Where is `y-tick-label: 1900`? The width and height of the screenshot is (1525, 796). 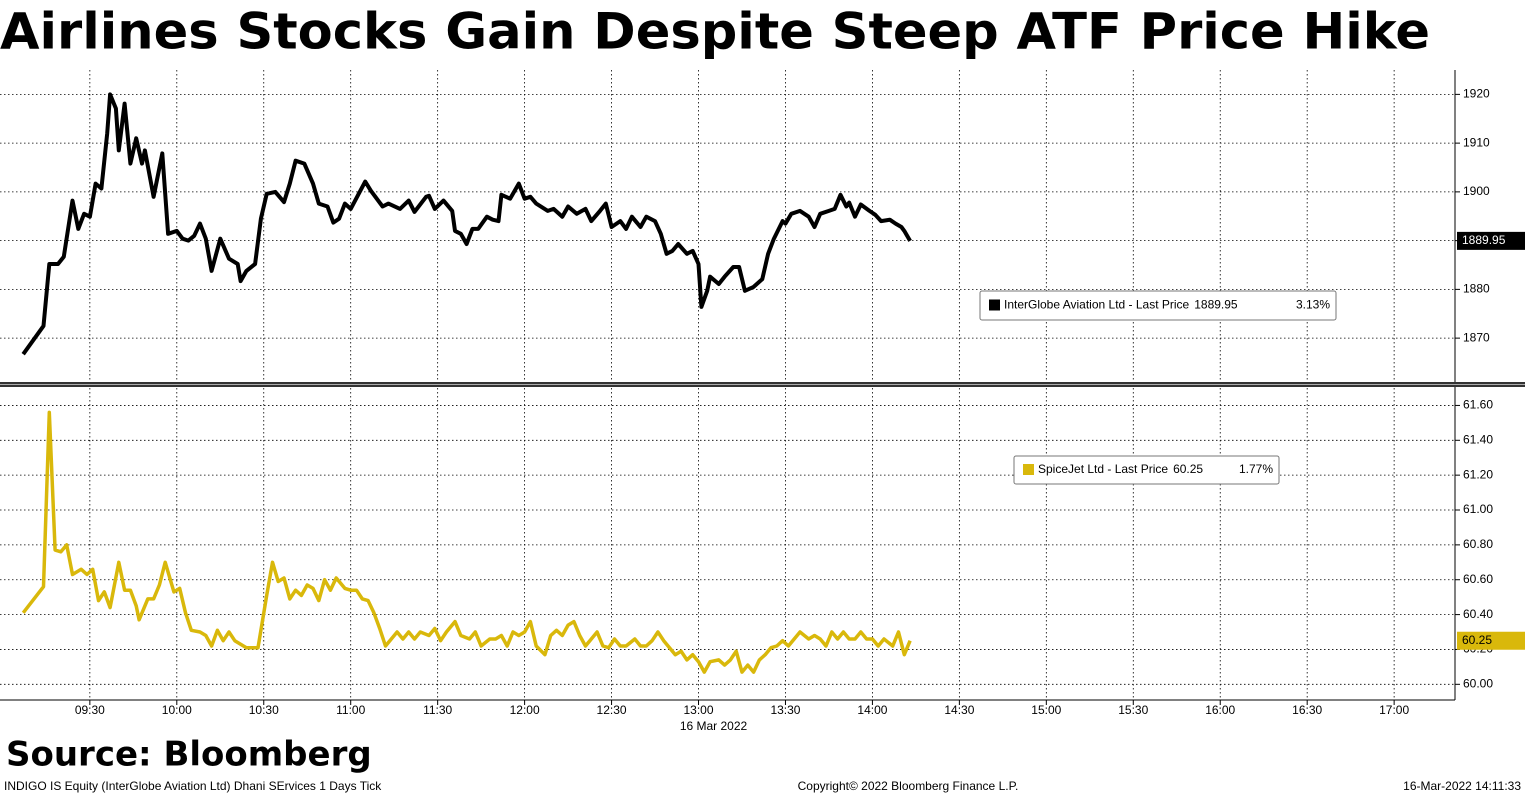
y-tick-label: 1900 is located at coordinates (1476, 191).